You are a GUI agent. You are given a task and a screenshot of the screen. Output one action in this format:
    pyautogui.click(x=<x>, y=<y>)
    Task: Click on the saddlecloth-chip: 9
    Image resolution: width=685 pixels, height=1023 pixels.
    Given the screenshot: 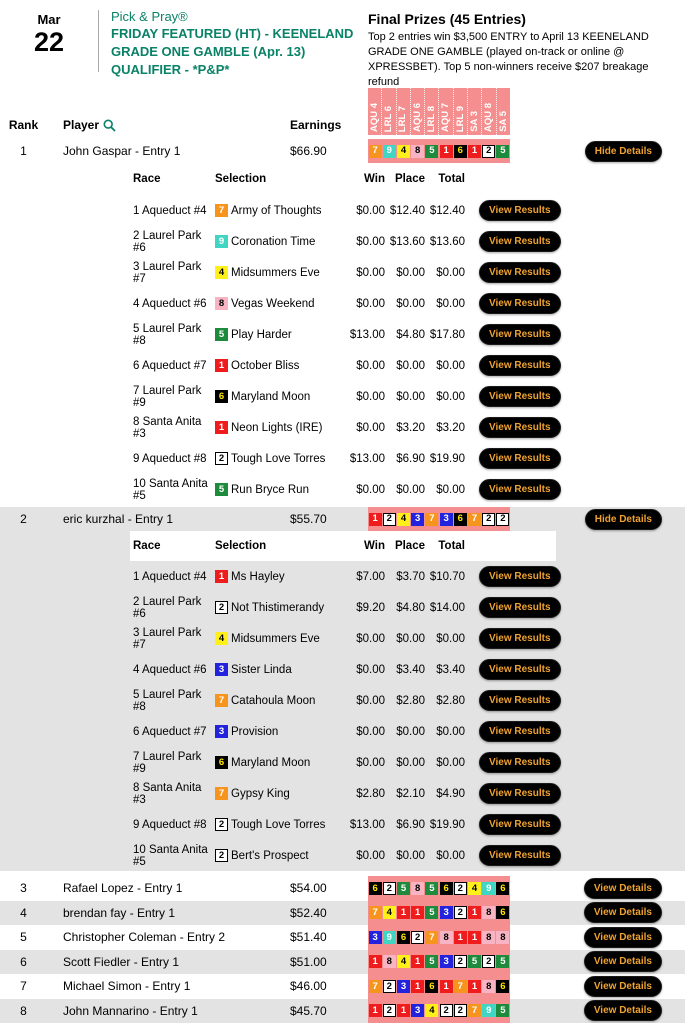 What is the action you would take?
    pyautogui.click(x=221, y=241)
    